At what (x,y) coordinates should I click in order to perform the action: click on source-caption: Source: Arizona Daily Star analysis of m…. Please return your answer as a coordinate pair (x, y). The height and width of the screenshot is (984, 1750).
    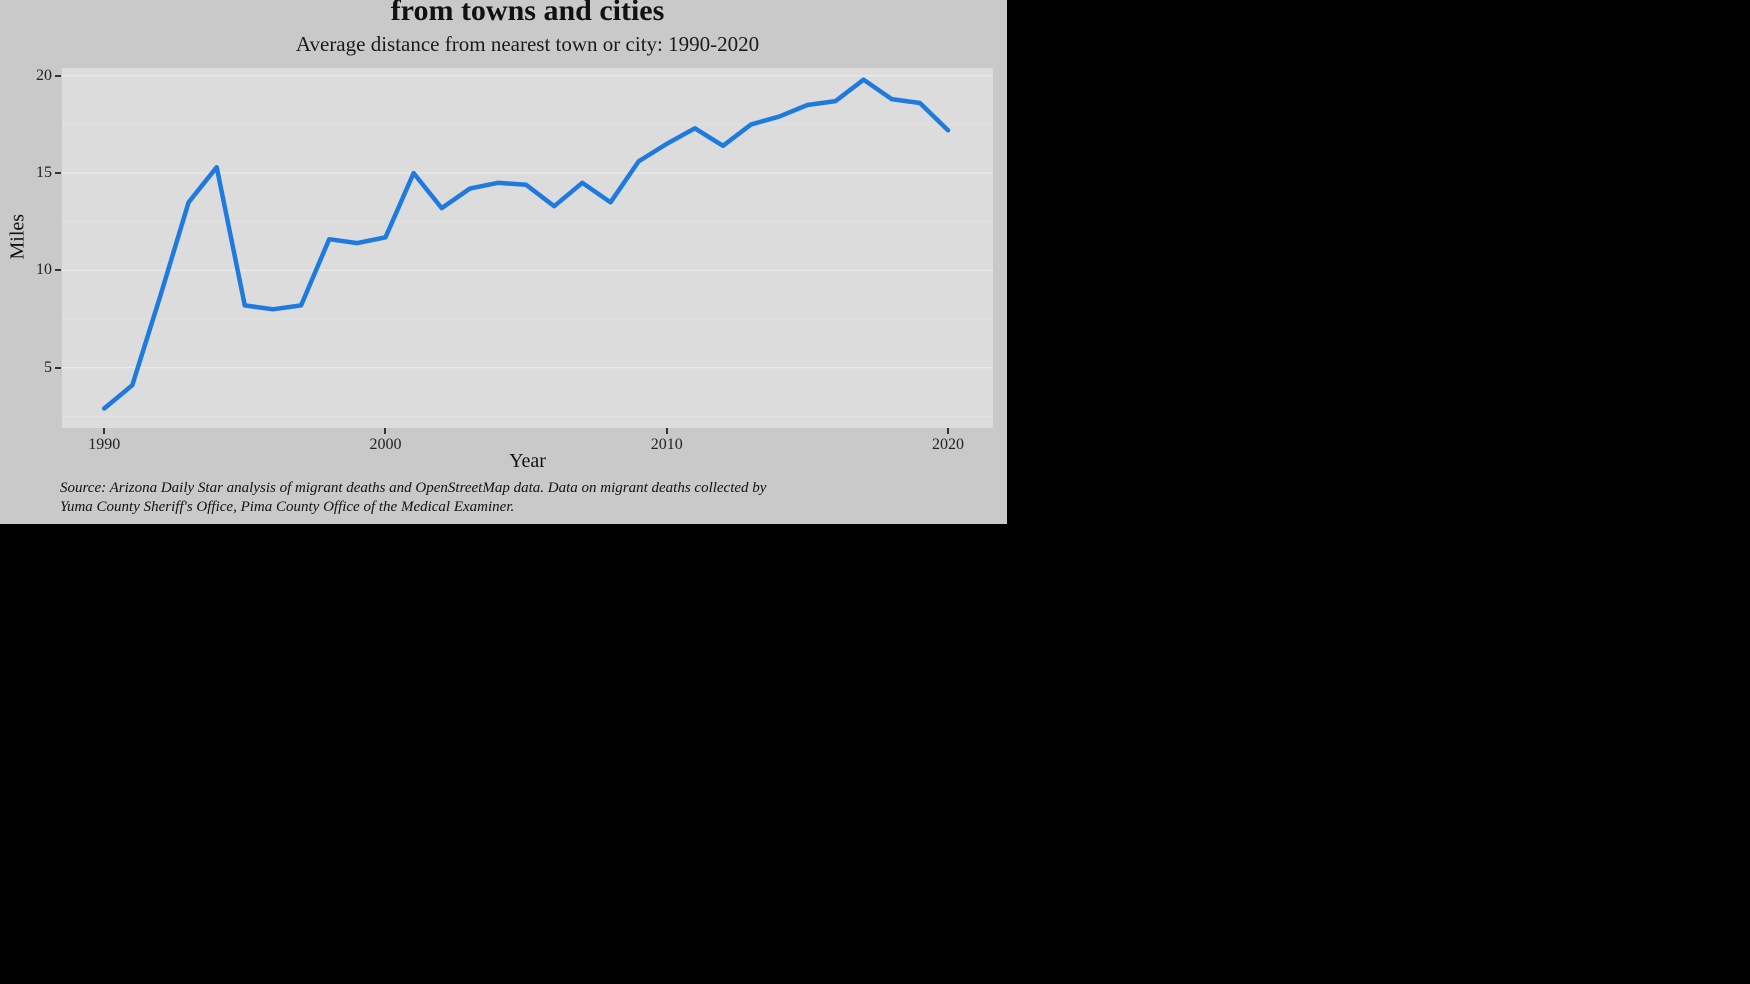
    Looking at the image, I should click on (510, 498).